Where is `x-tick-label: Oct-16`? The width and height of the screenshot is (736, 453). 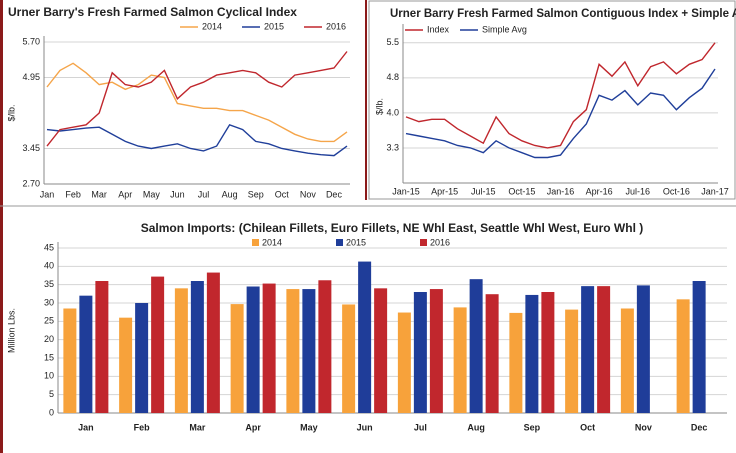 x-tick-label: Oct-16 is located at coordinates (676, 191).